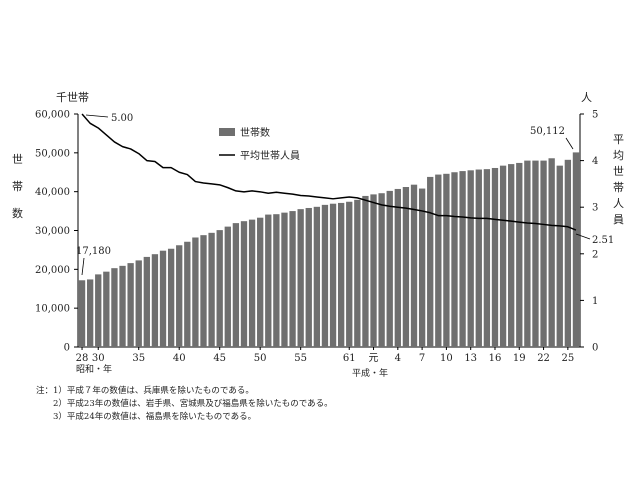  I want to click on annotation-first-bar: 17,180, so click(93, 251).